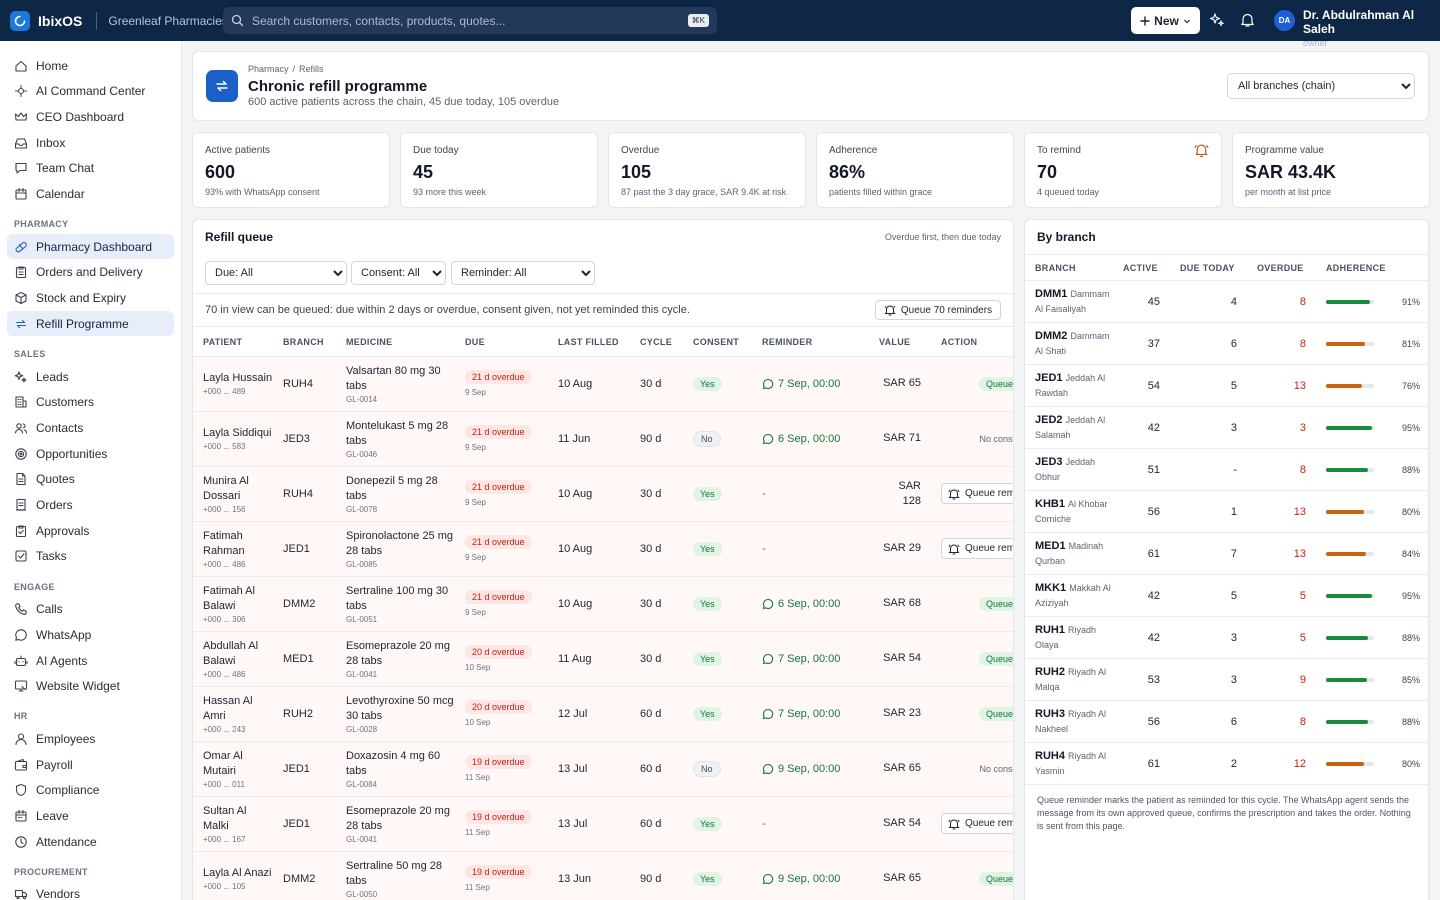  Describe the element at coordinates (1372, 267) in the screenshot. I see `branch-column-adherence: ADHERENCE` at that location.